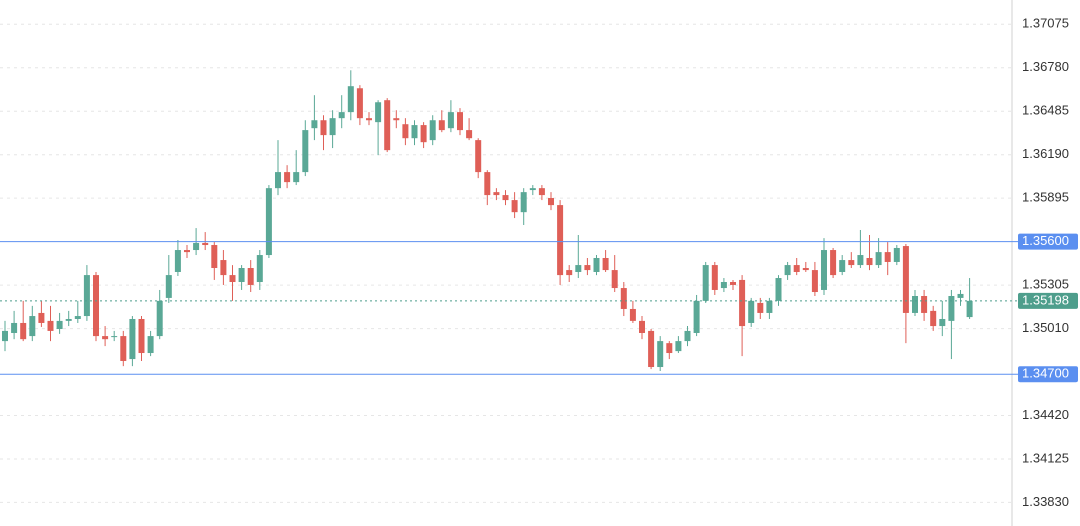  I want to click on y-tick-label: 1.33830, so click(1045, 501).